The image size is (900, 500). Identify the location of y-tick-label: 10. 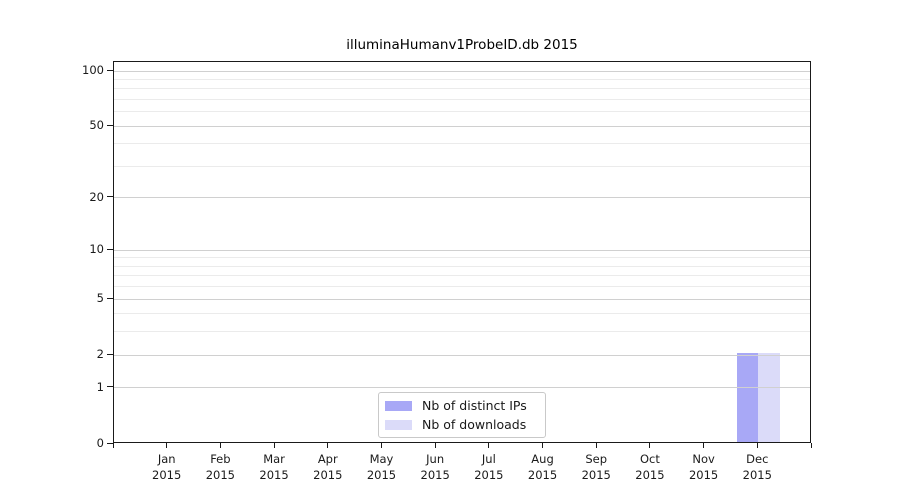
(96, 249).